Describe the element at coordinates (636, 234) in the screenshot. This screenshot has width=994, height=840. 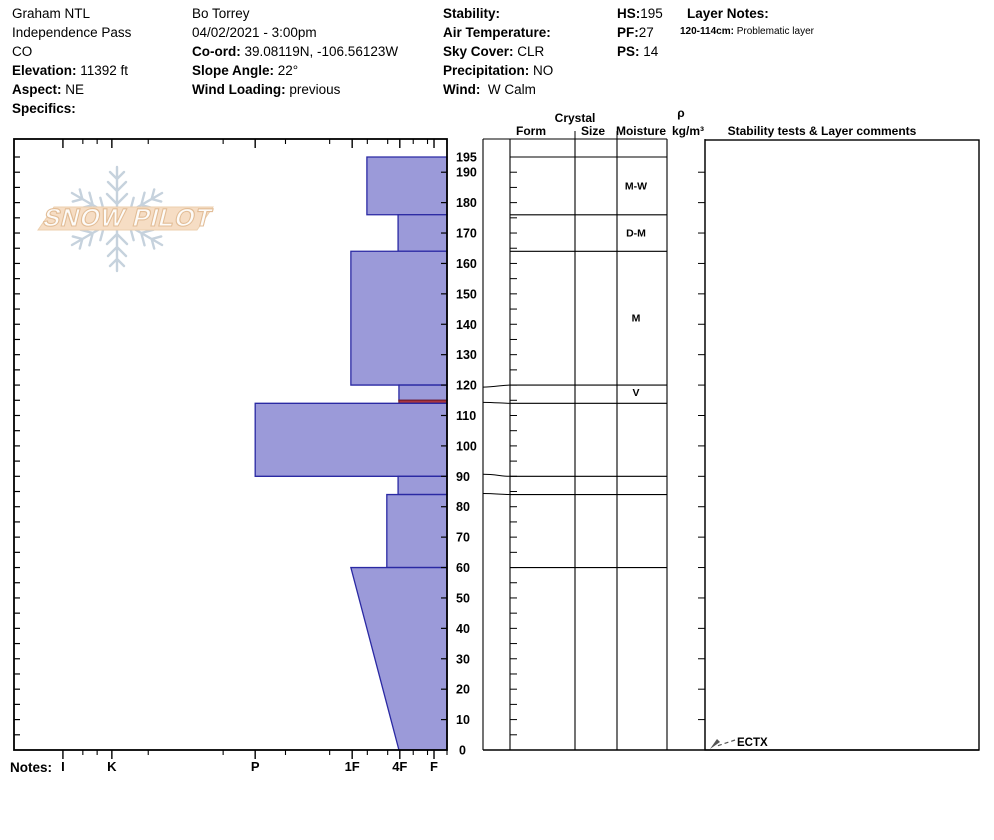
I see `moisture-value: D-M` at that location.